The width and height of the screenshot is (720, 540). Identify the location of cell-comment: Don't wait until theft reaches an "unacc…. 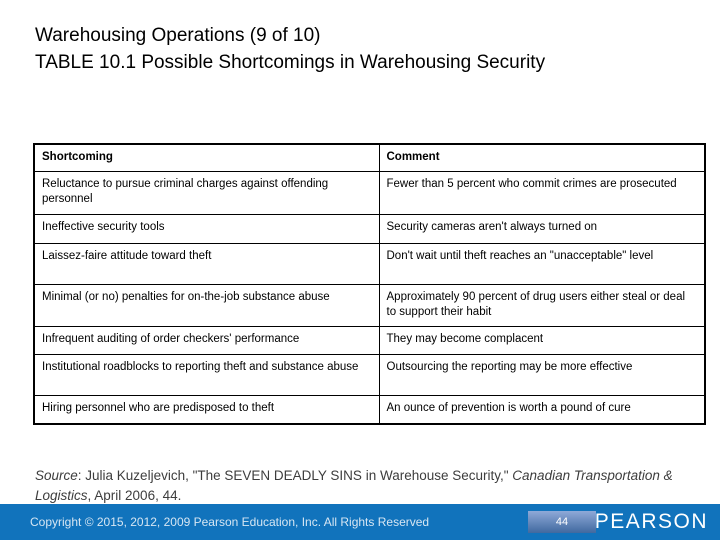
(542, 263).